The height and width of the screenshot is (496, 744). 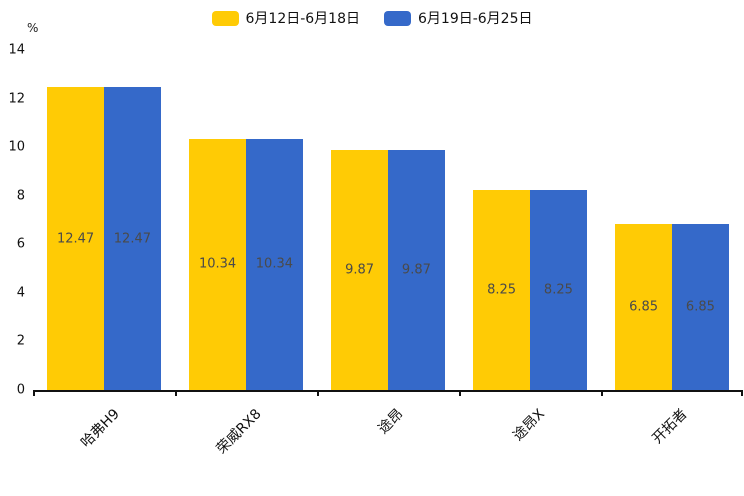 I want to click on legend-swatch-week1-icon, so click(x=225, y=18).